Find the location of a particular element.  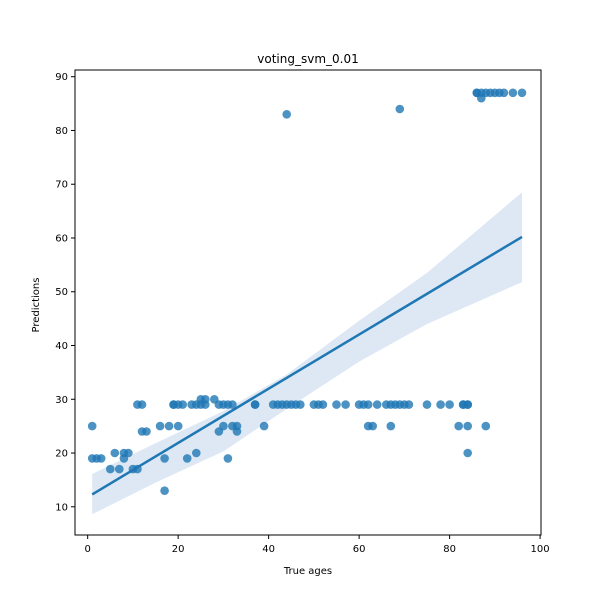

y-tick-label: 20 is located at coordinates (61, 454).